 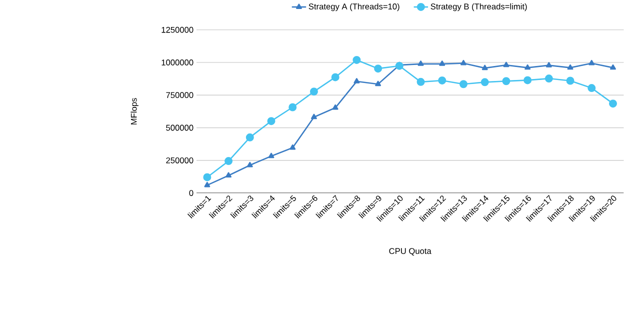 What do you see at coordinates (180, 127) in the screenshot?
I see `y-tick-label: 500000` at bounding box center [180, 127].